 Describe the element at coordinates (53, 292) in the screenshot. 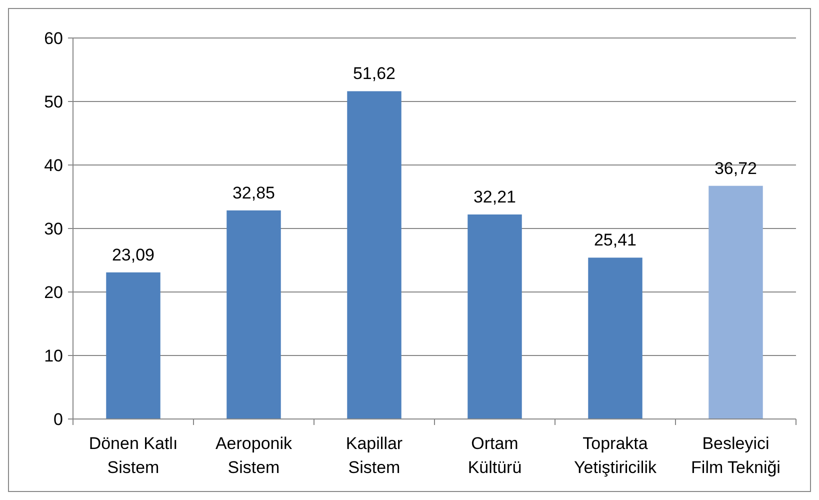

I see `y-tick-label: 20` at that location.